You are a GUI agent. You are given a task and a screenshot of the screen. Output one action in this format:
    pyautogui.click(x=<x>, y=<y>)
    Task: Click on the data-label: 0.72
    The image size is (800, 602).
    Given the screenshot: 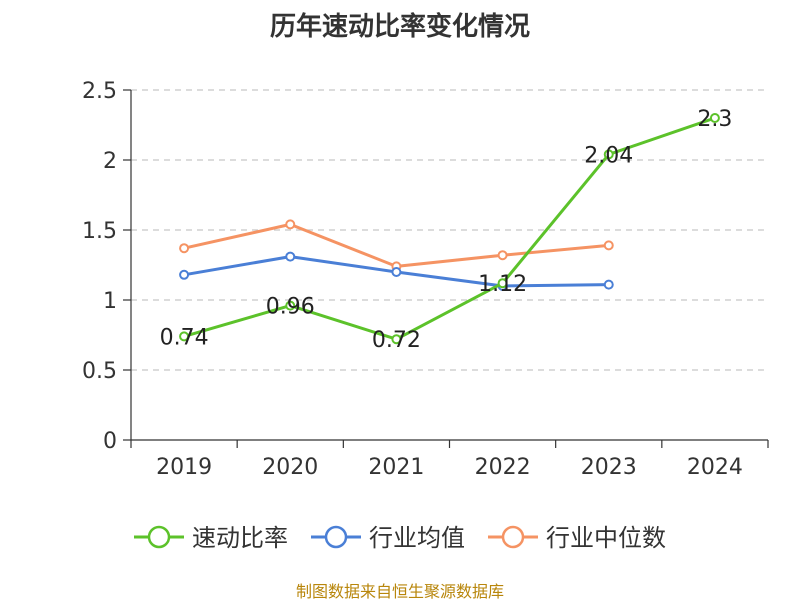 What is the action you would take?
    pyautogui.click(x=396, y=340)
    